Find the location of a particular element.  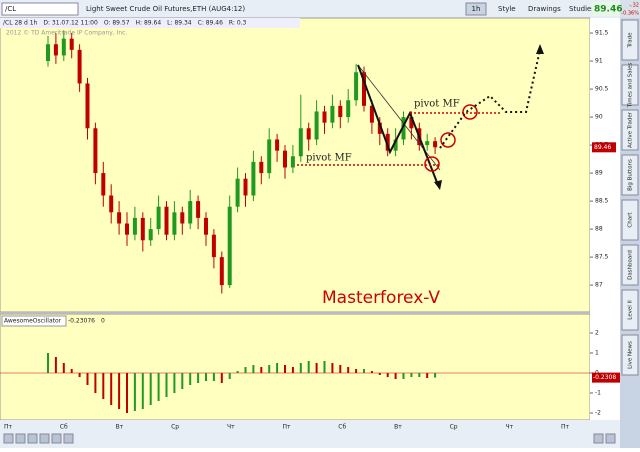

wave-line is located at coordinates (398, 125).